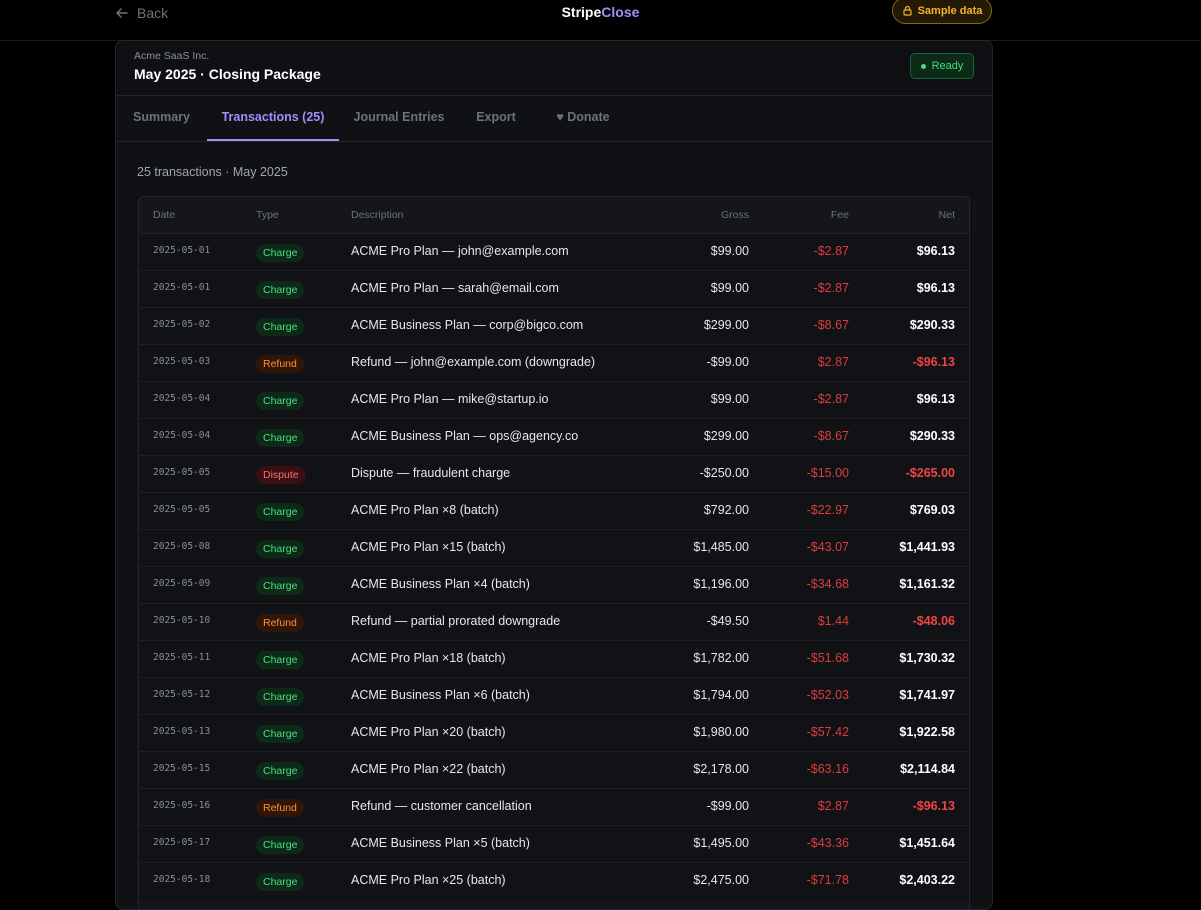 The height and width of the screenshot is (910, 1201). What do you see at coordinates (440, 584) in the screenshot?
I see `row-description: ACME Business Plan ×4 (batch)` at bounding box center [440, 584].